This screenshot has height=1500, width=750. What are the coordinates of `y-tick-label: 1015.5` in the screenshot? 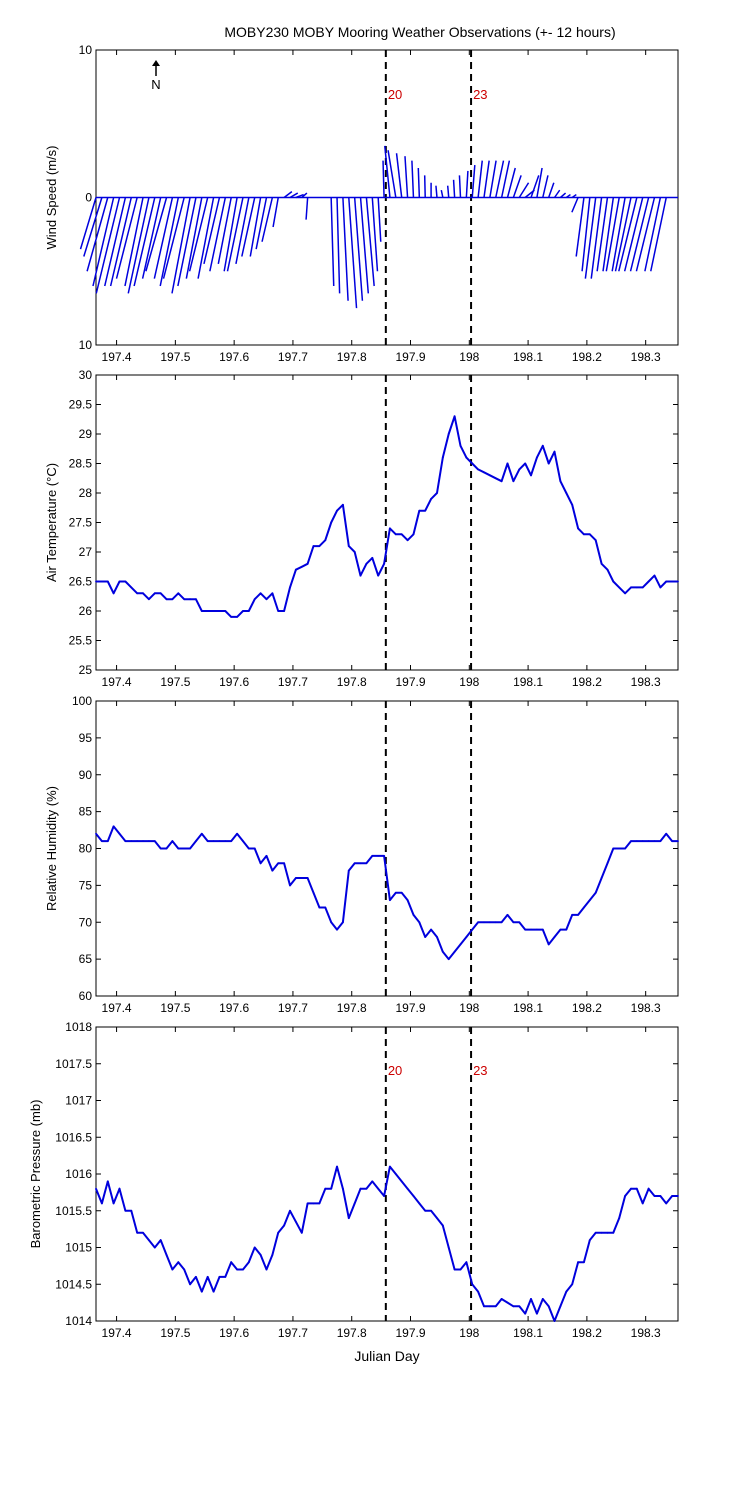 It's located at (73, 1211).